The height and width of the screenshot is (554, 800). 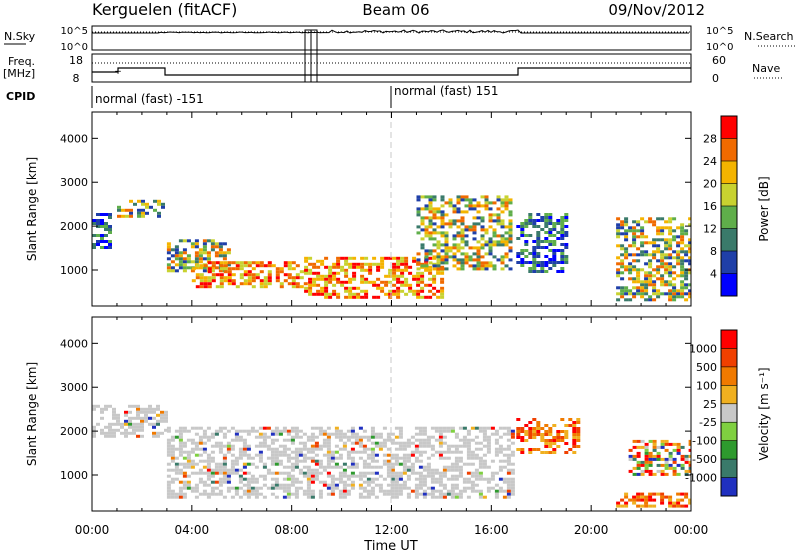 I want to click on colorbar-tick-label: 20, so click(x=710, y=184).